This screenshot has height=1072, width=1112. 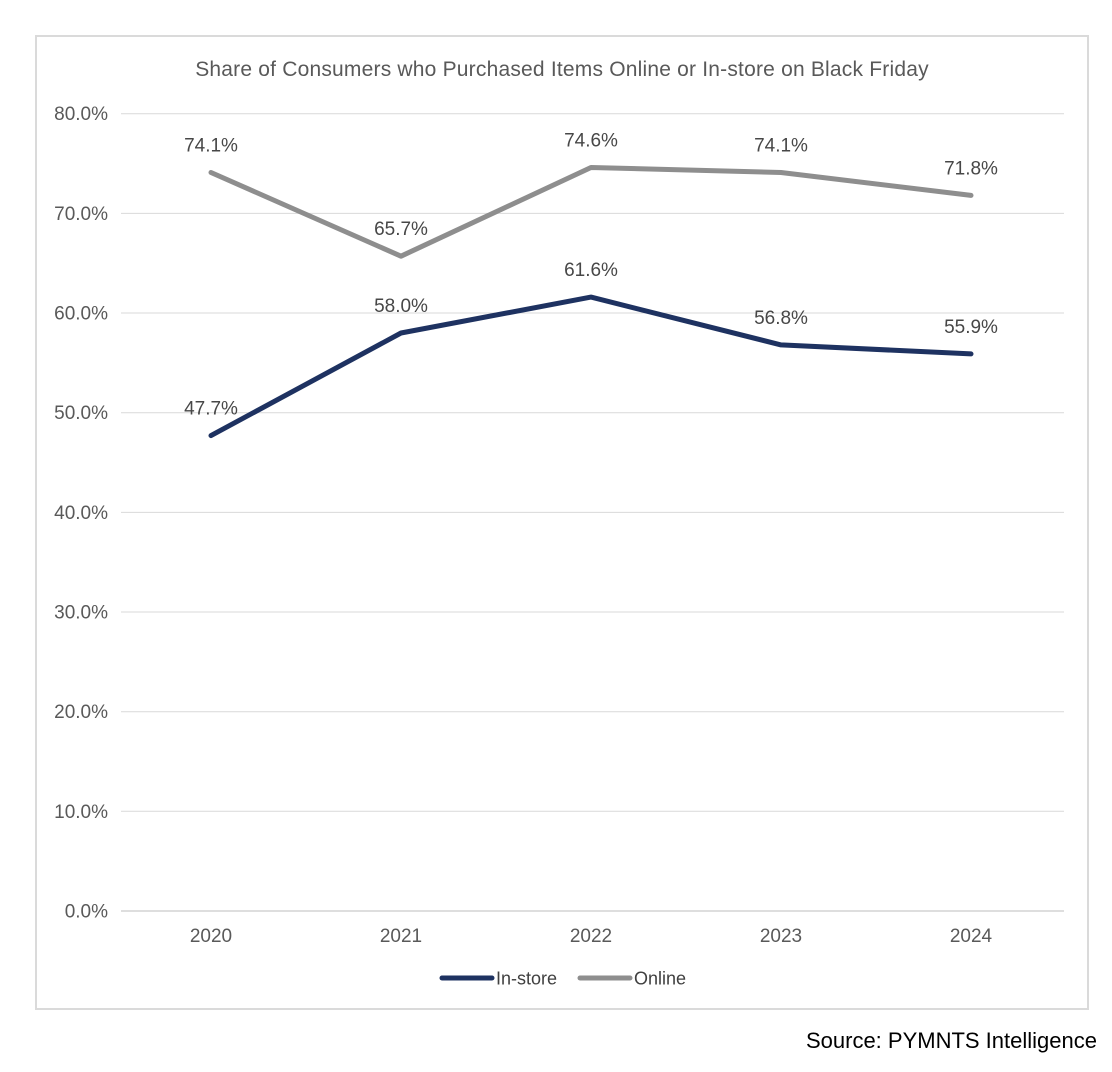 I want to click on y-tick-label: 30.0%, so click(x=81, y=613).